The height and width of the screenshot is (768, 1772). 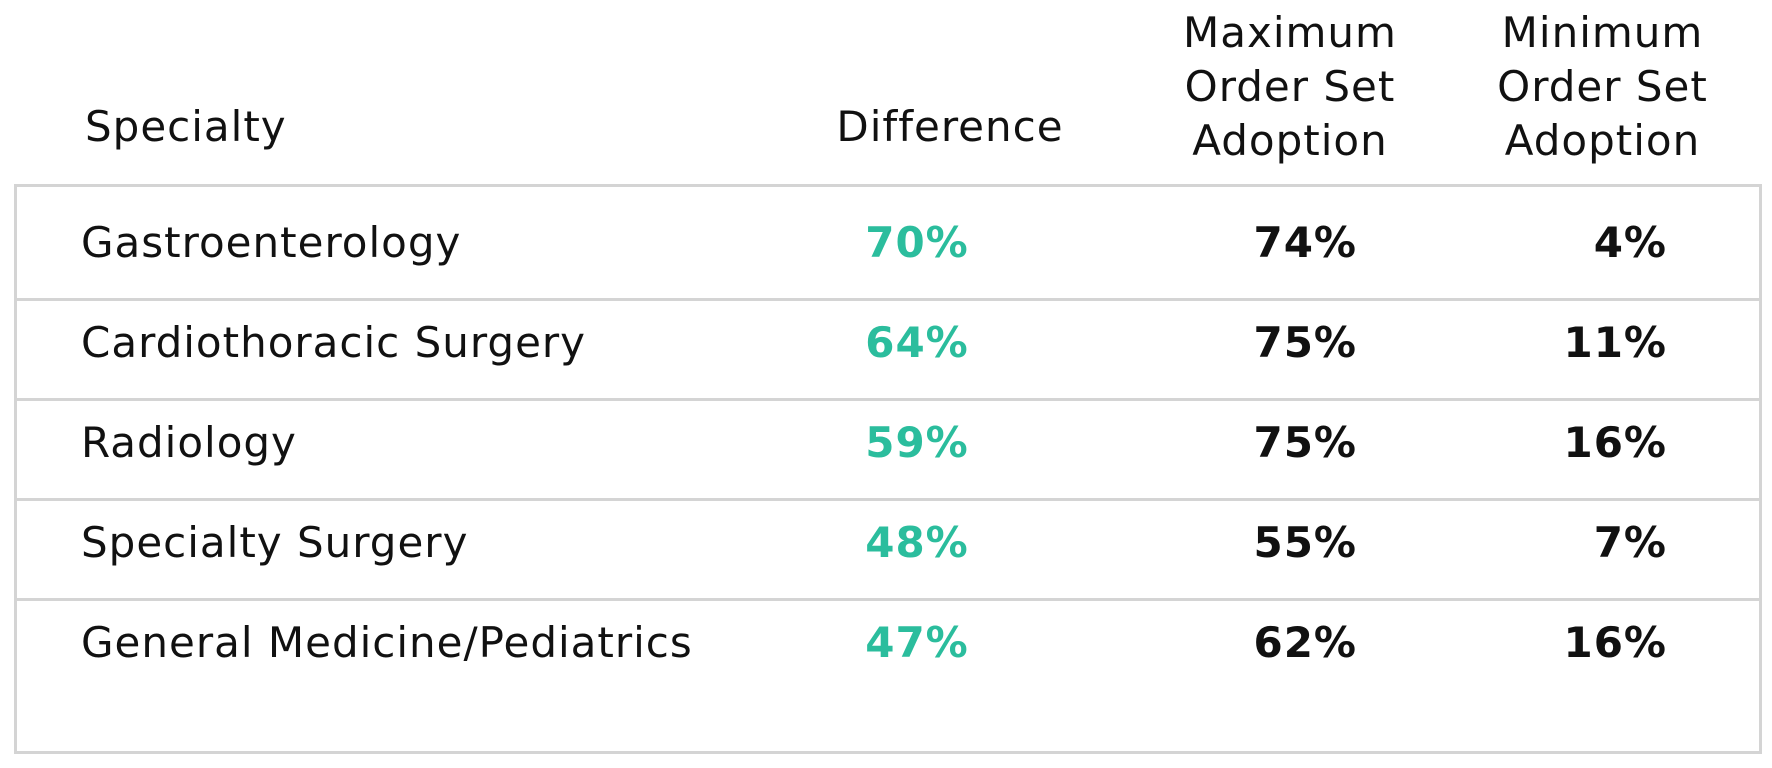 What do you see at coordinates (917, 342) in the screenshot?
I see `cell-difference: 64%` at bounding box center [917, 342].